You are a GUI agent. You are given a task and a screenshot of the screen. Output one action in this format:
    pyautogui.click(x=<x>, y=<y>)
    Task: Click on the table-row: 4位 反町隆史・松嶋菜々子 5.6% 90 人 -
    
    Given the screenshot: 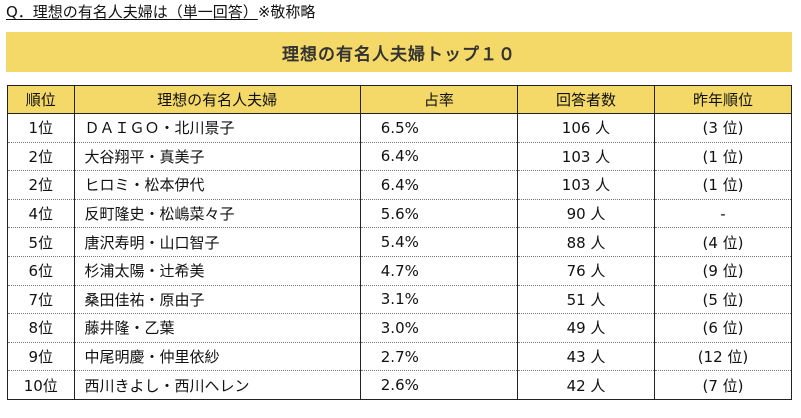 What is the action you would take?
    pyautogui.click(x=400, y=214)
    